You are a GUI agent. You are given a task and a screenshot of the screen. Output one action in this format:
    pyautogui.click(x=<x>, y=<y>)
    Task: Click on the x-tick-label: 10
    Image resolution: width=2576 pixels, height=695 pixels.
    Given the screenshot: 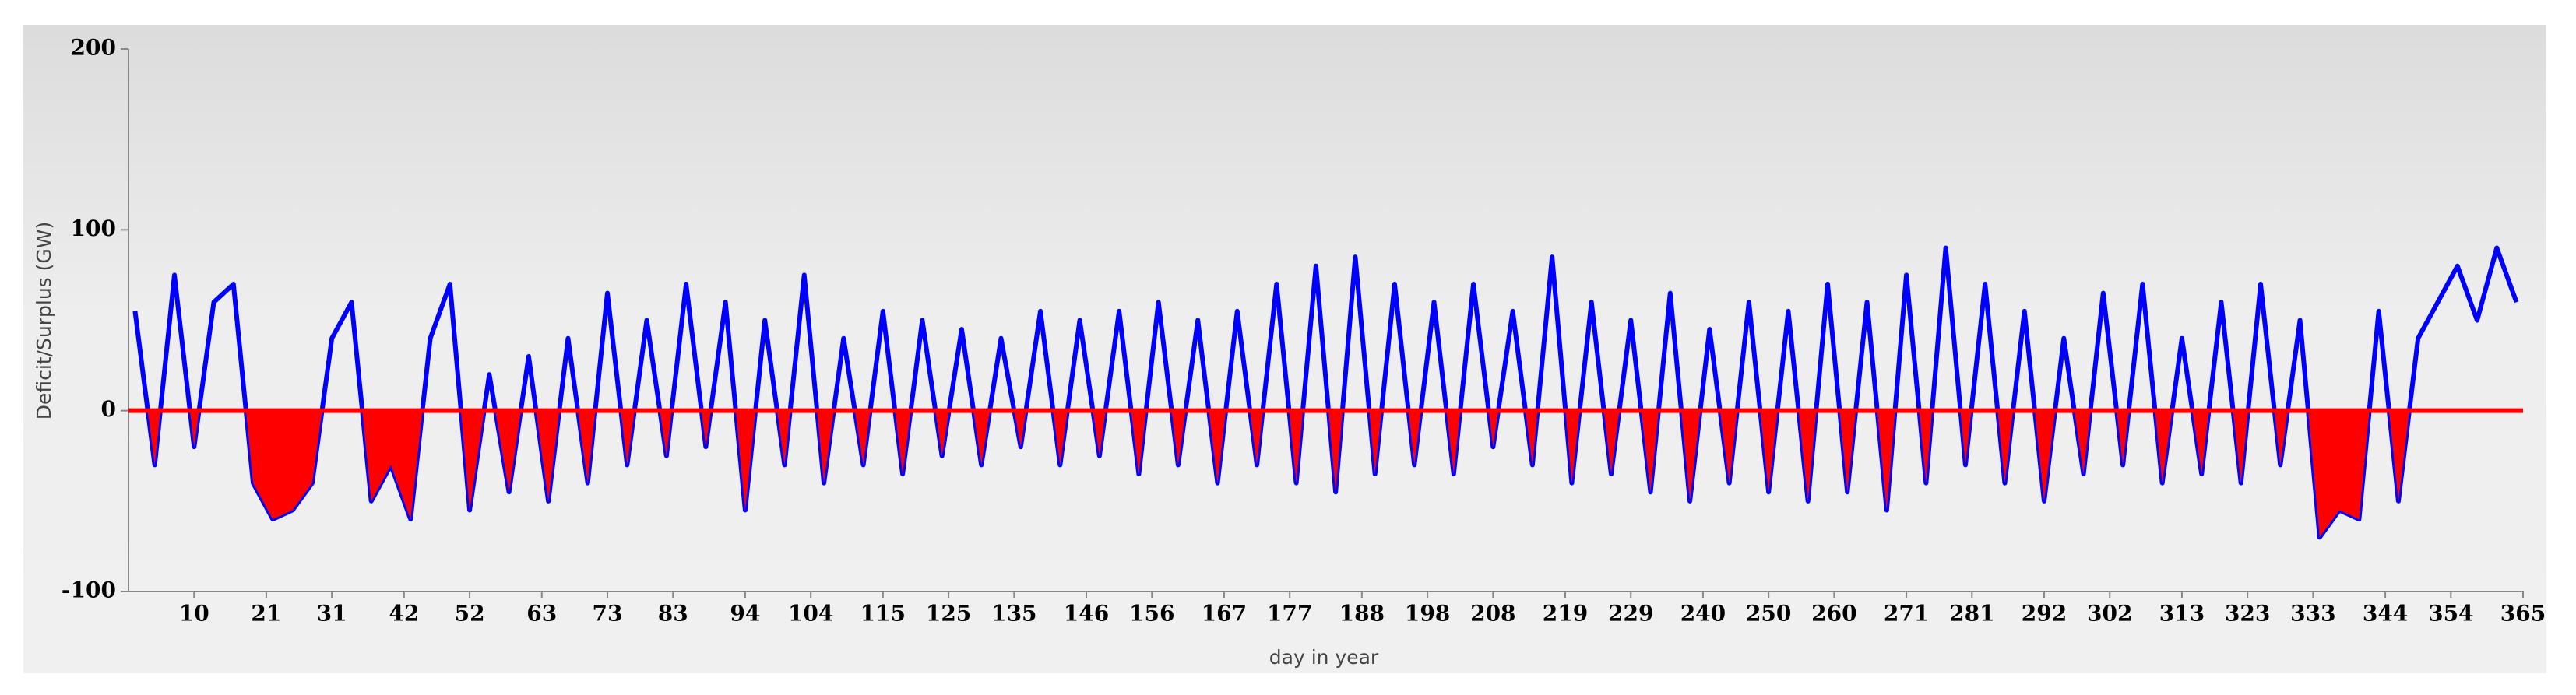 What is the action you would take?
    pyautogui.click(x=194, y=614)
    